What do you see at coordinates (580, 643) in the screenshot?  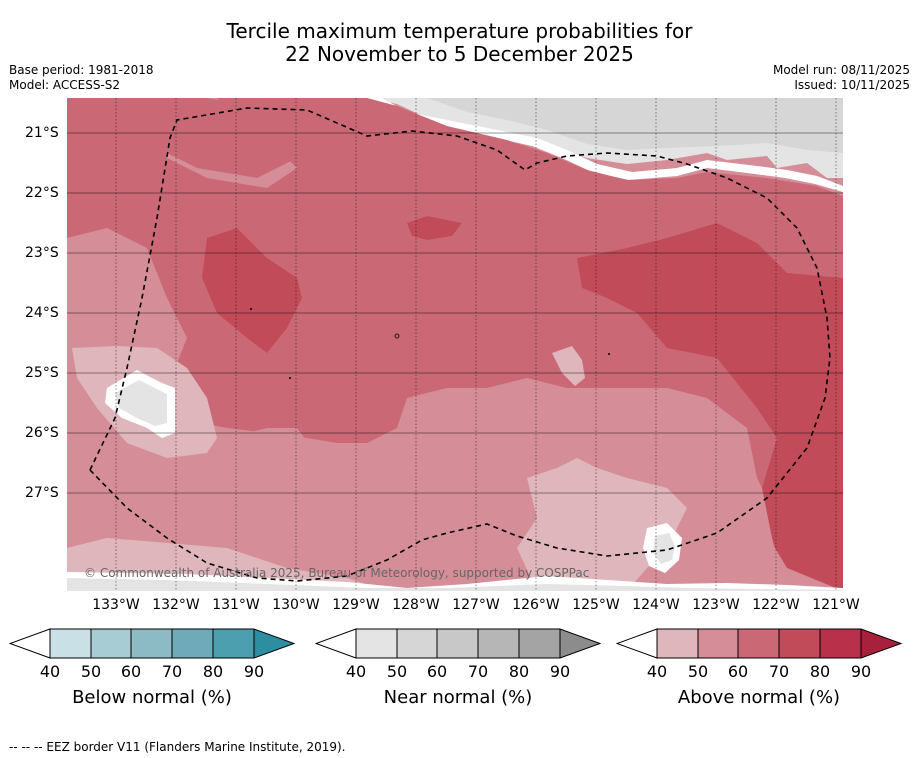 I see `colorbar-near-arrow-right` at bounding box center [580, 643].